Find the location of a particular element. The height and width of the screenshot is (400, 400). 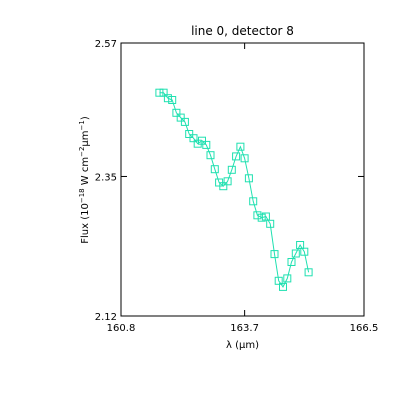

y-axis-label: Flux (10−18 W cm−2μm−1) is located at coordinates (84, 180).